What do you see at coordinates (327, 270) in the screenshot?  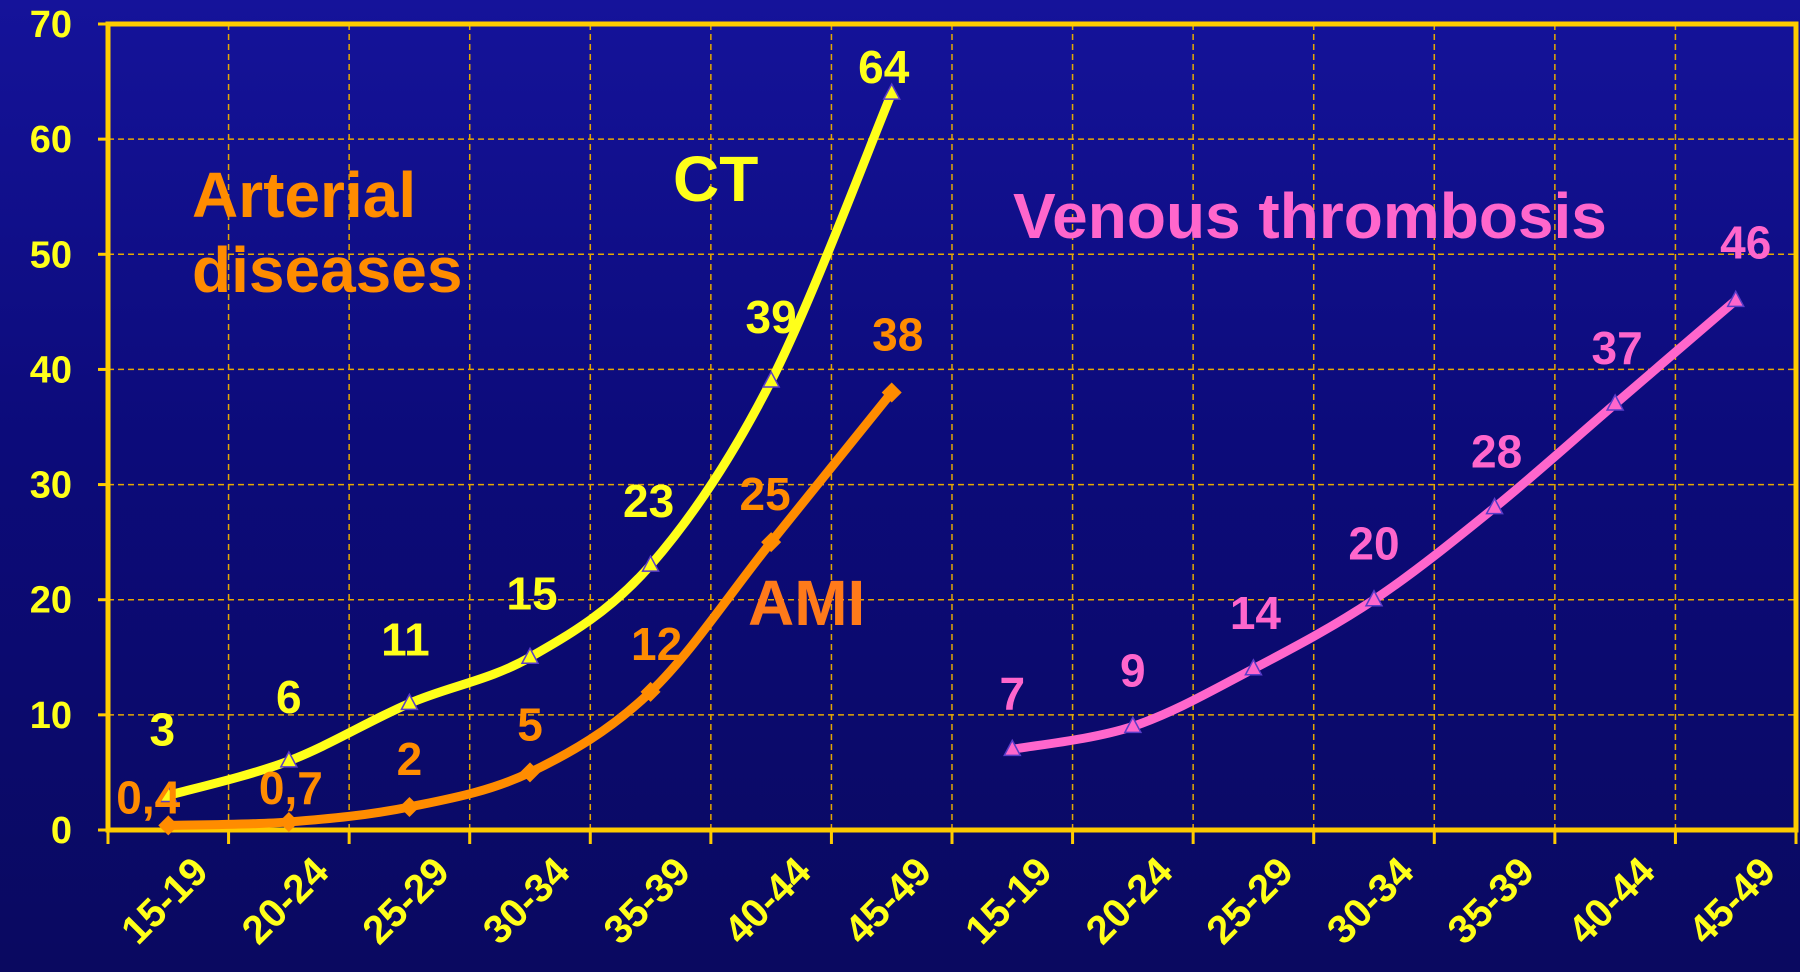 I see `annotation-arterial-line2: diseases` at bounding box center [327, 270].